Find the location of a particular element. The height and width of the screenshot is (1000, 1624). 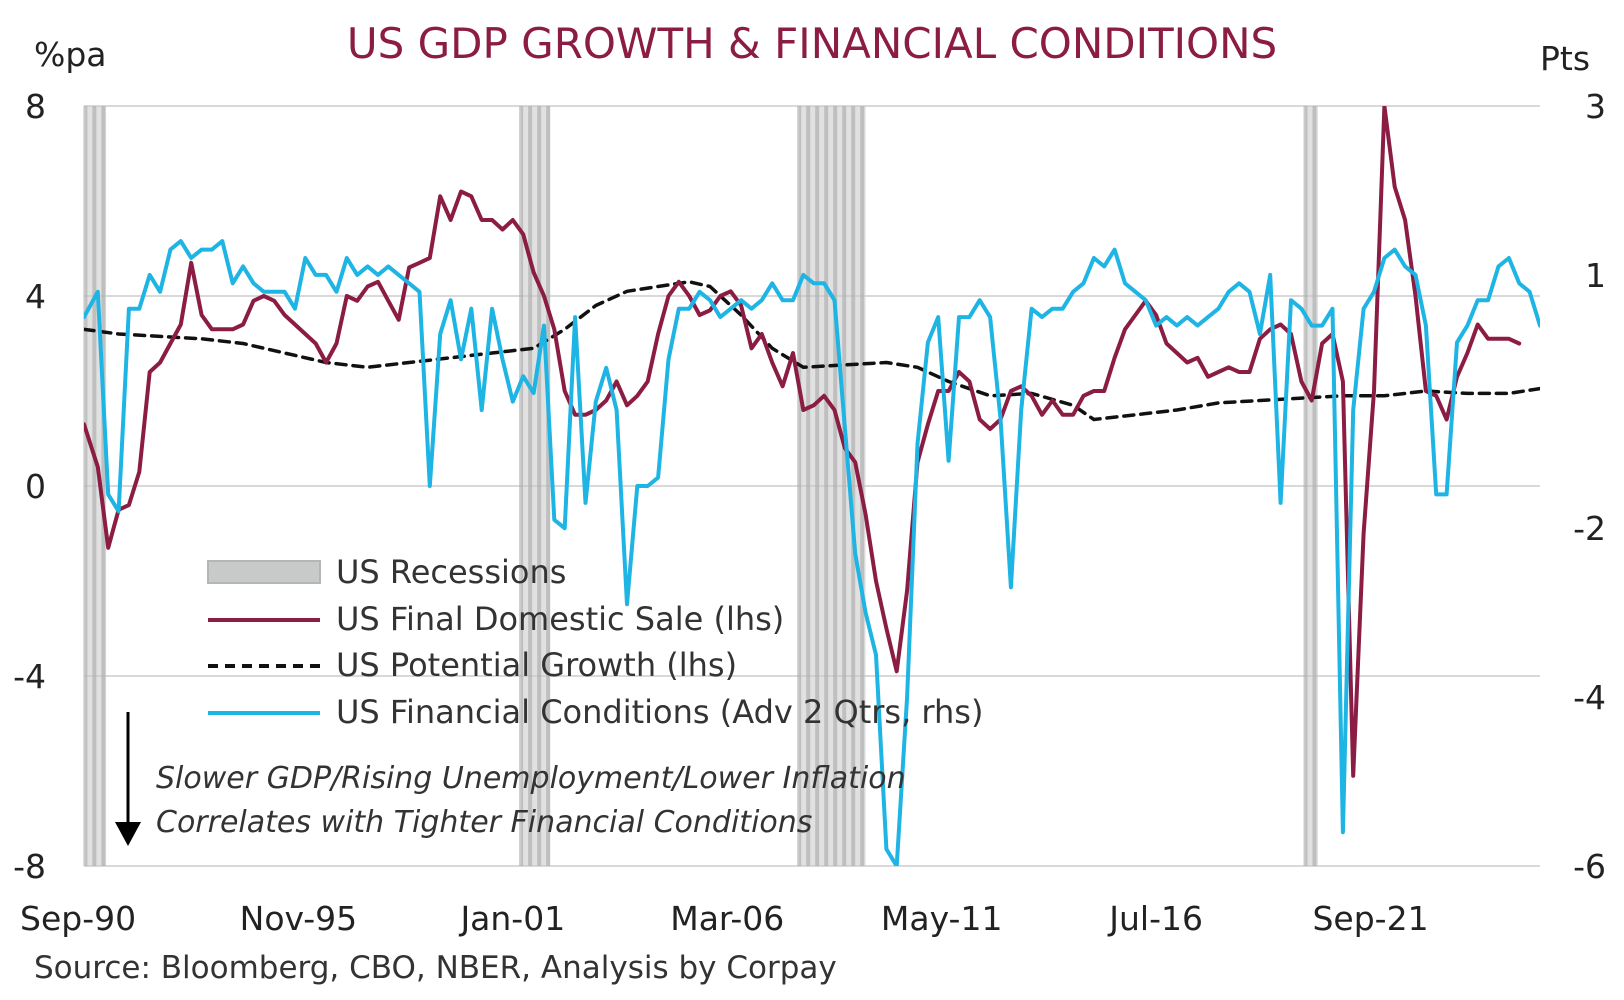

left-tick-label-2: 0 is located at coordinates (35, 486).